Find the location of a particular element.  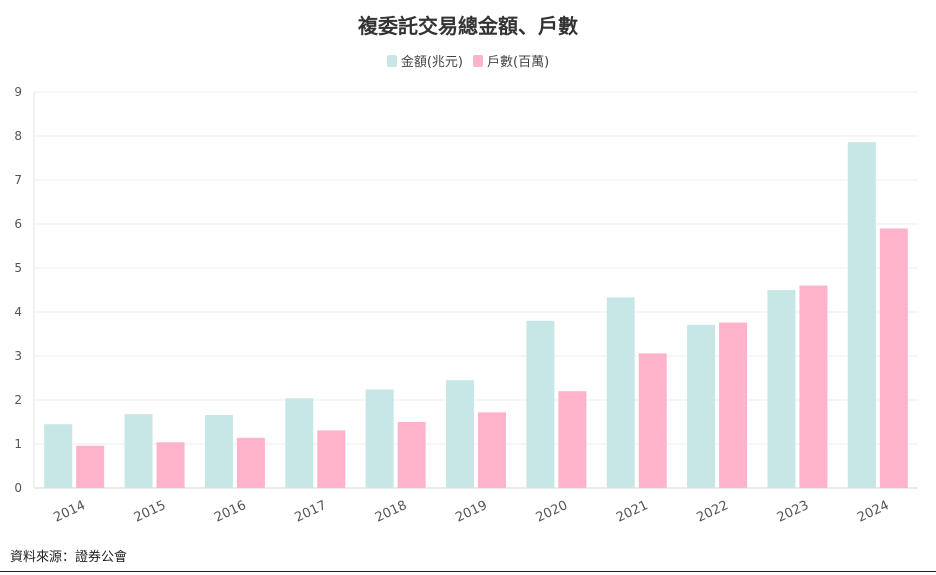

x-tick-label: 2017 is located at coordinates (311, 512).